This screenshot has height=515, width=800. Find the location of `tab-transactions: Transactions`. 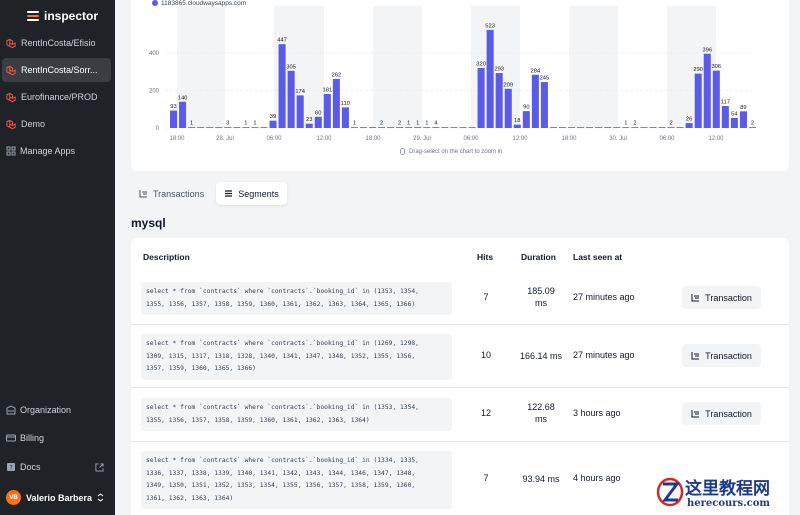

tab-transactions: Transactions is located at coordinates (171, 193).